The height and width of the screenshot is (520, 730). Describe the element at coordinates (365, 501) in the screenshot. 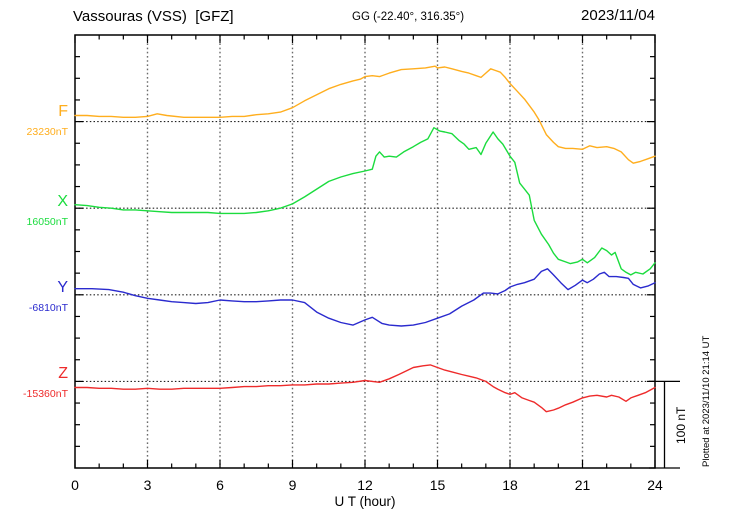

I see `x-axis-title: U T (hour)` at that location.